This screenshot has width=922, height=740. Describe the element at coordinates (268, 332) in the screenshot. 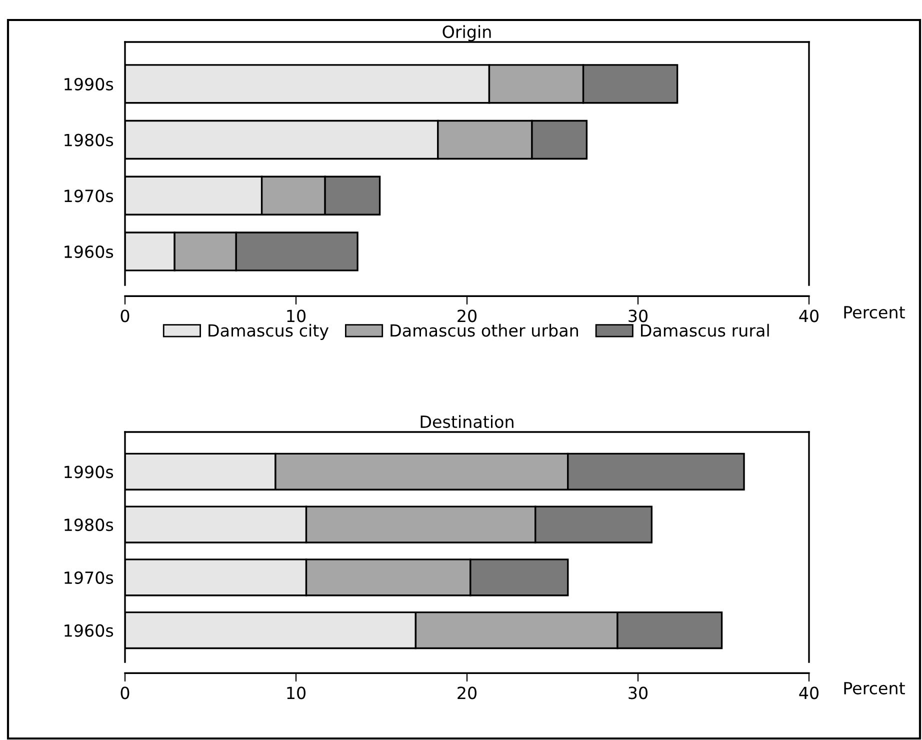

I see `legend-label: Damascus city` at that location.